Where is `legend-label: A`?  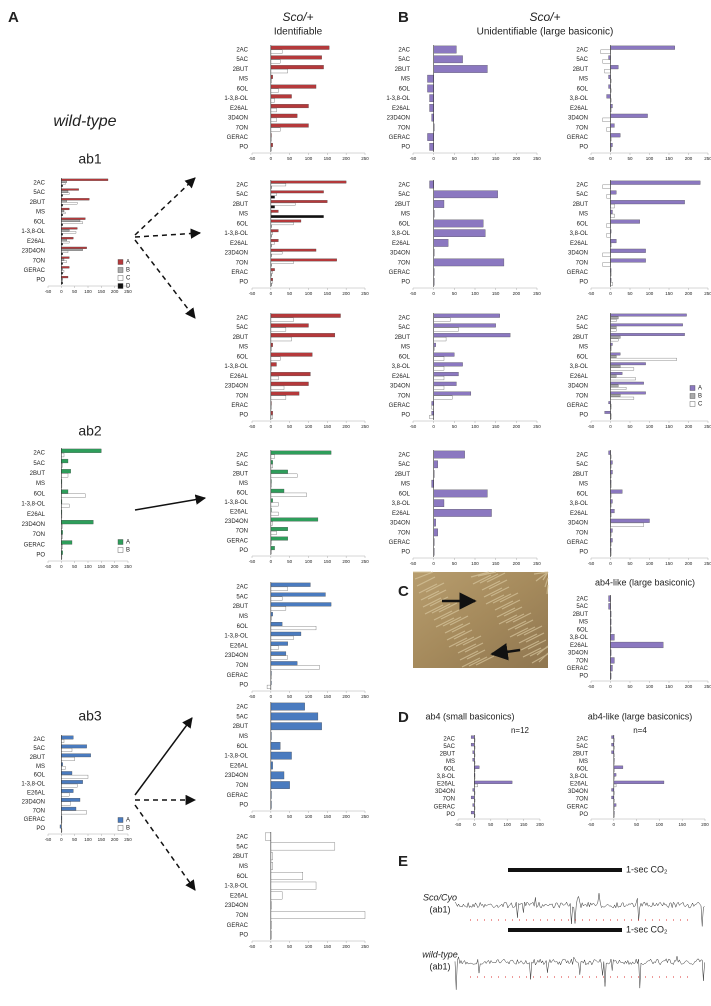 legend-label: A is located at coordinates (128, 543).